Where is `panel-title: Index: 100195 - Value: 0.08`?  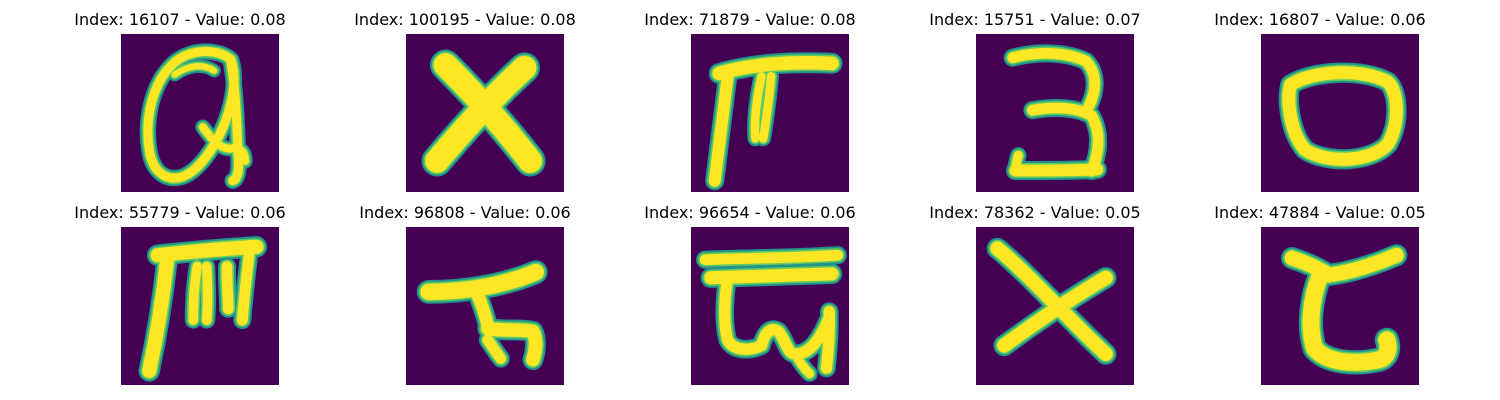
panel-title: Index: 100195 - Value: 0.08 is located at coordinates (465, 19).